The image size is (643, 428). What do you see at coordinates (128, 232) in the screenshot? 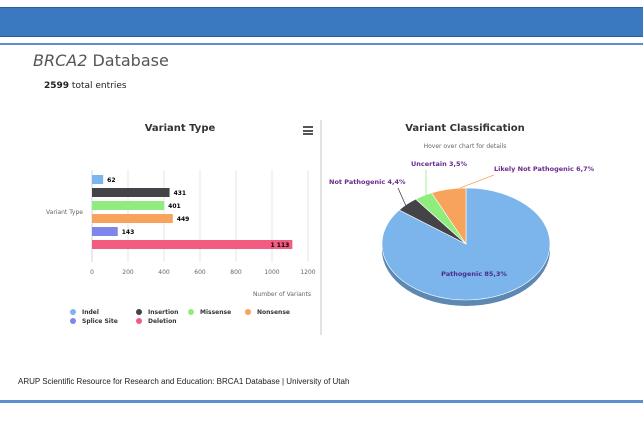
I see `bar-value-label: 143` at bounding box center [128, 232].